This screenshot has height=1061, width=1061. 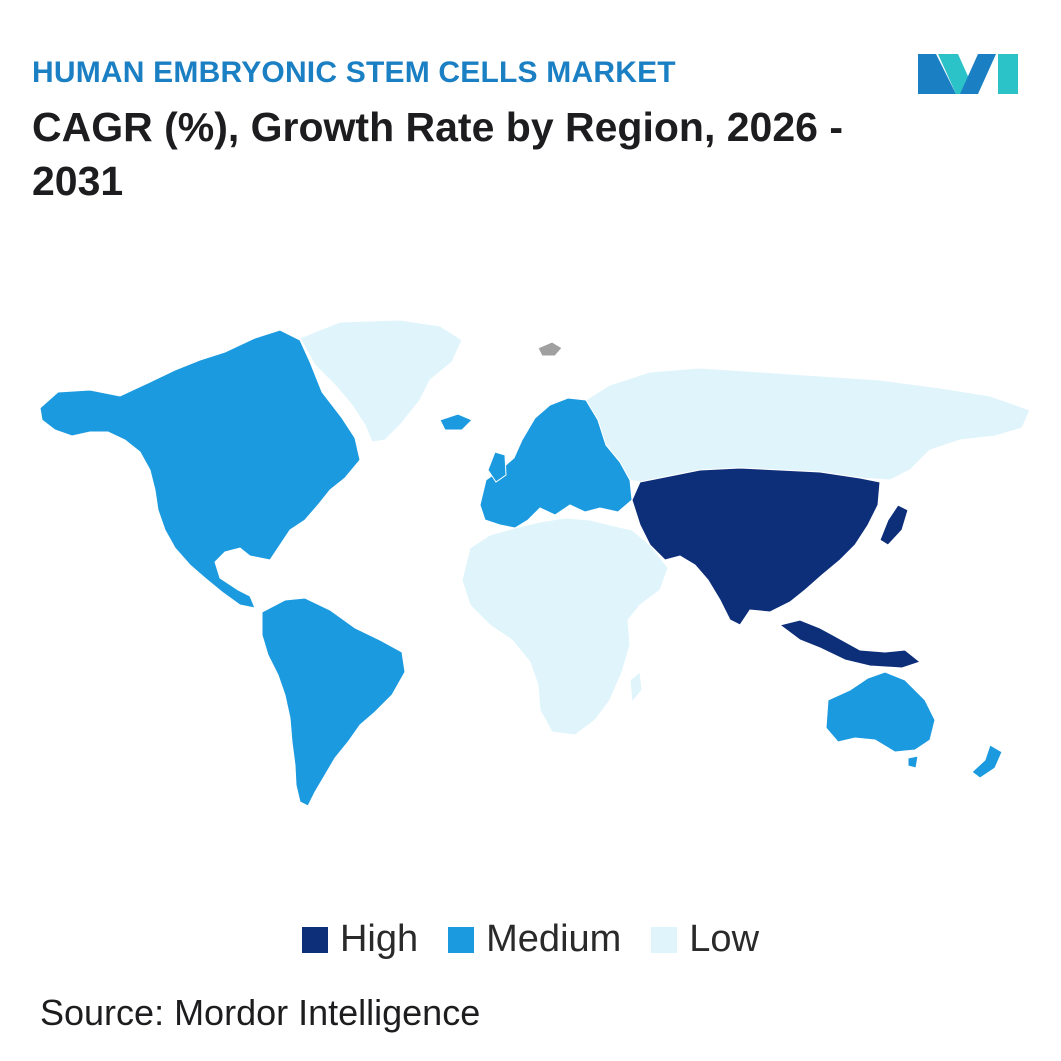 I want to click on legend-label: Medium, so click(x=554, y=939).